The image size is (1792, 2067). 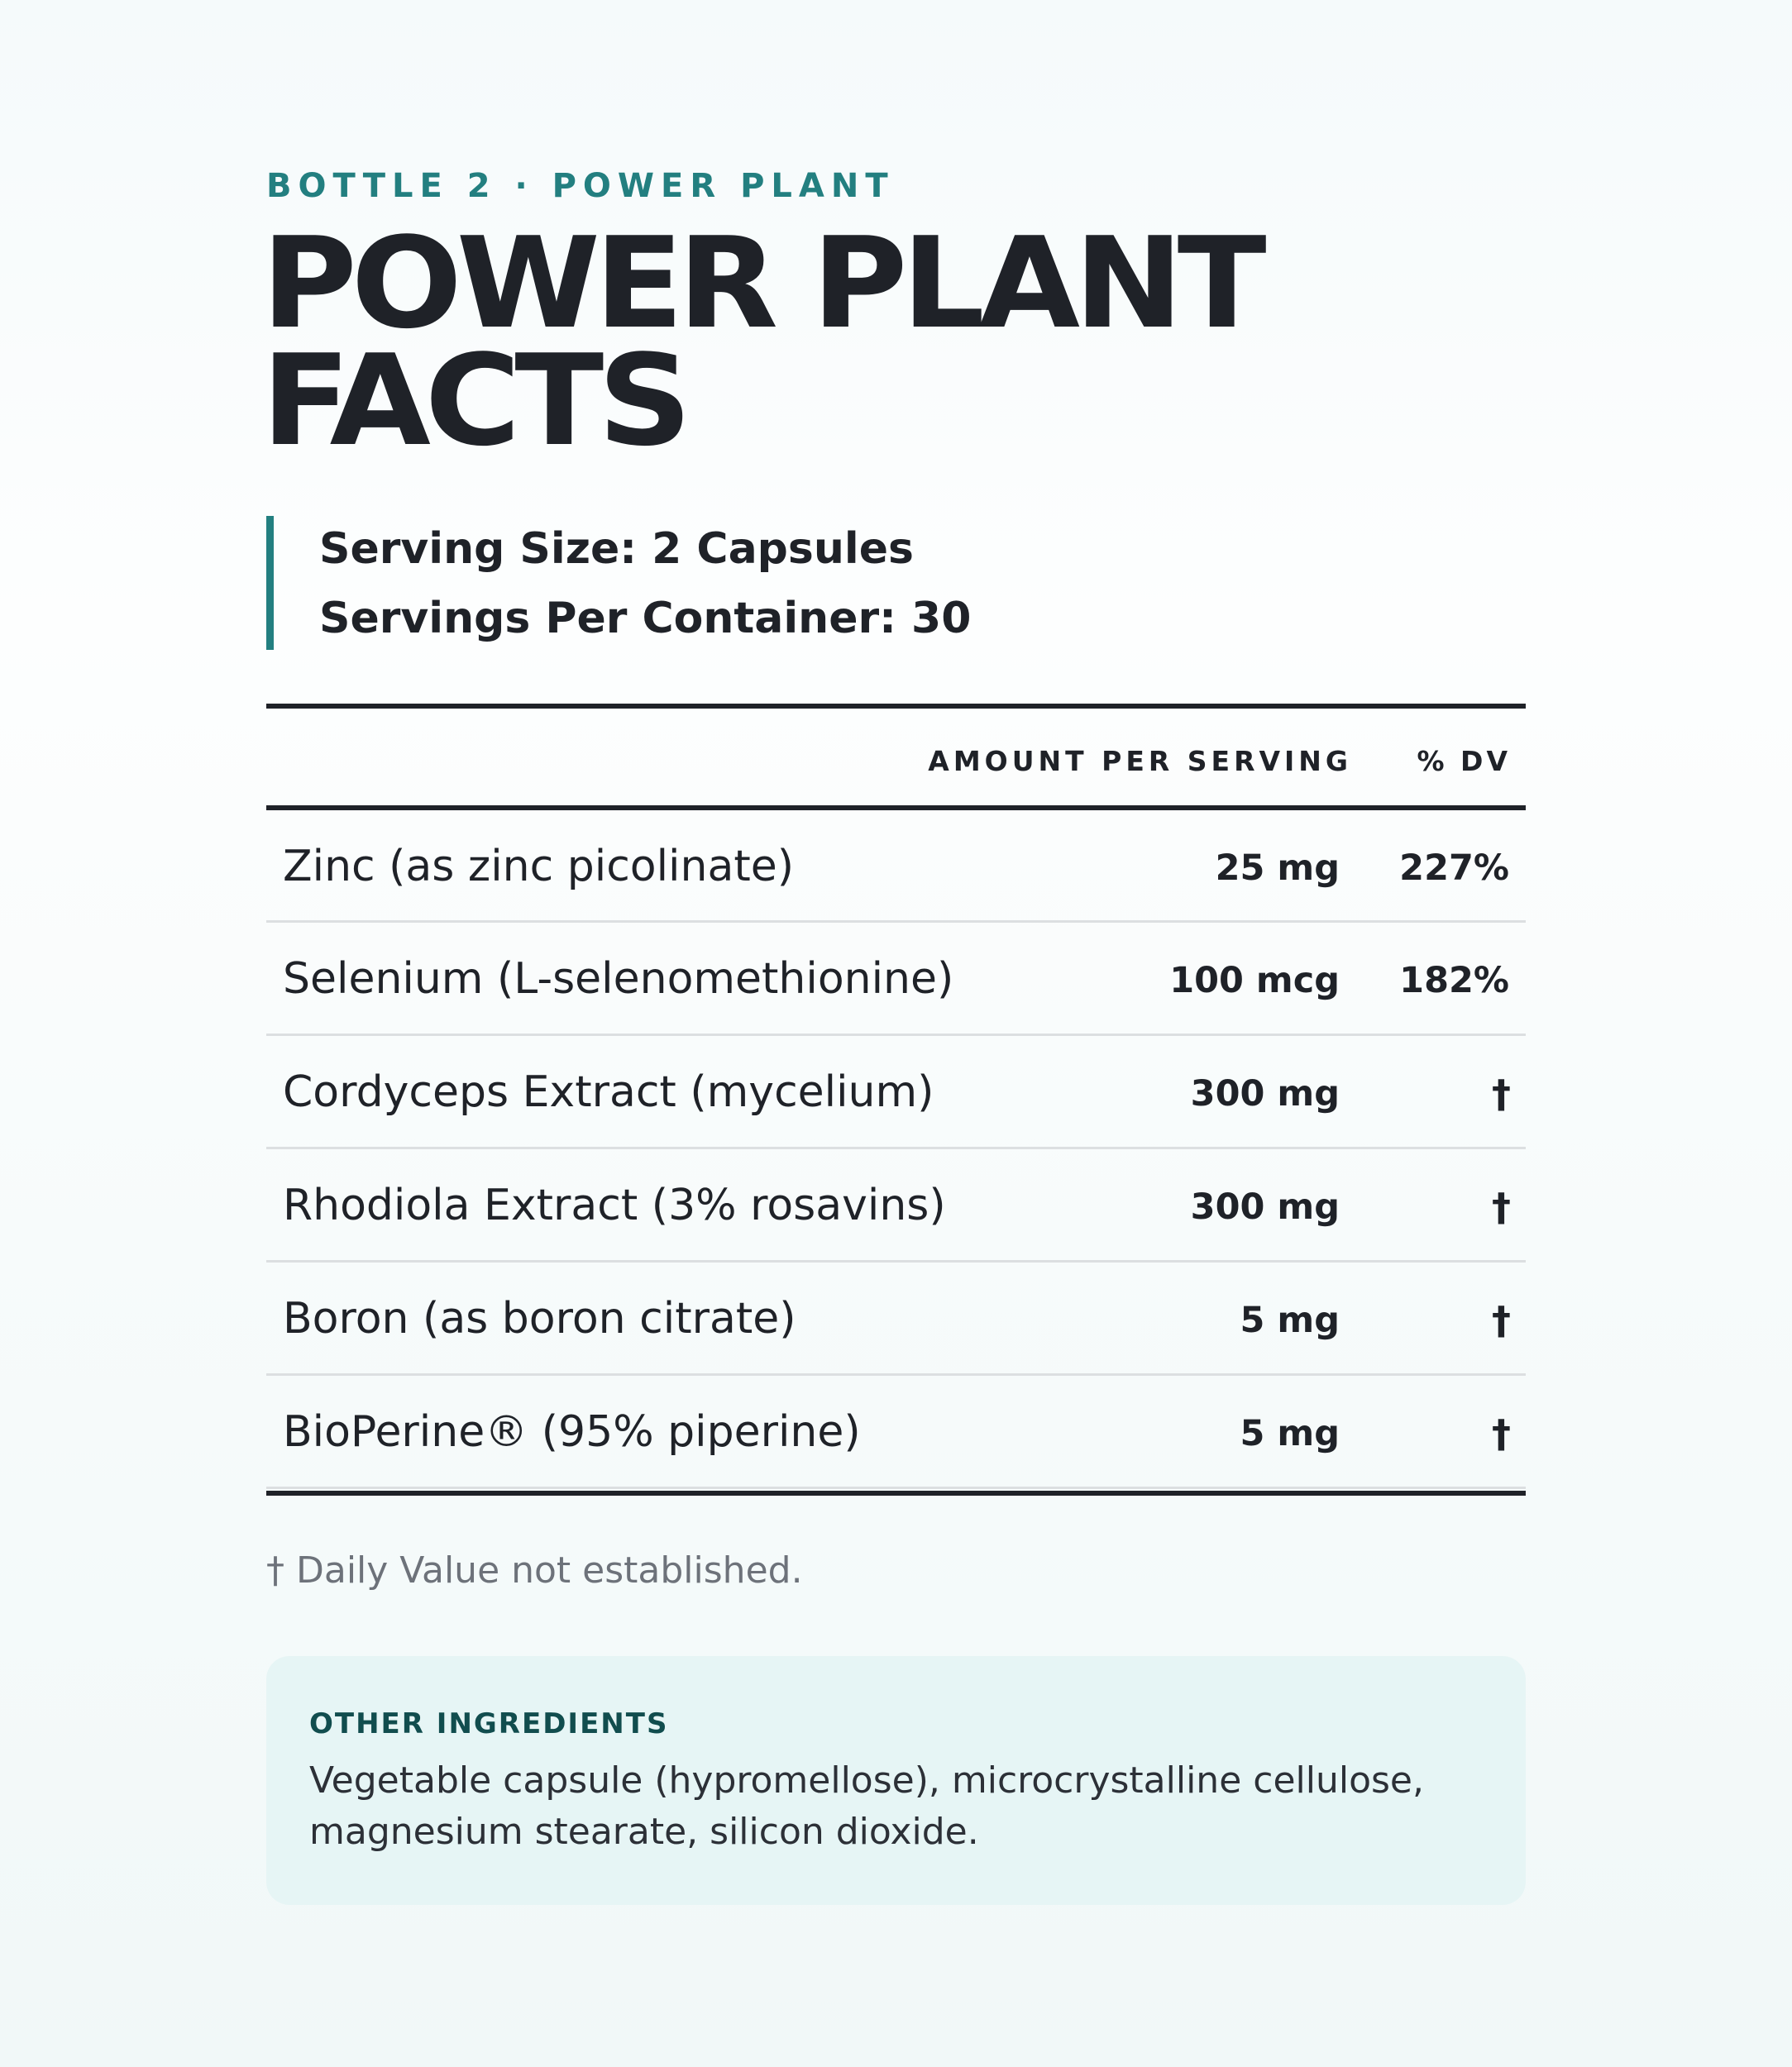 What do you see at coordinates (645, 618) in the screenshot?
I see `servings-per-container: Servings Per Container: 30` at bounding box center [645, 618].